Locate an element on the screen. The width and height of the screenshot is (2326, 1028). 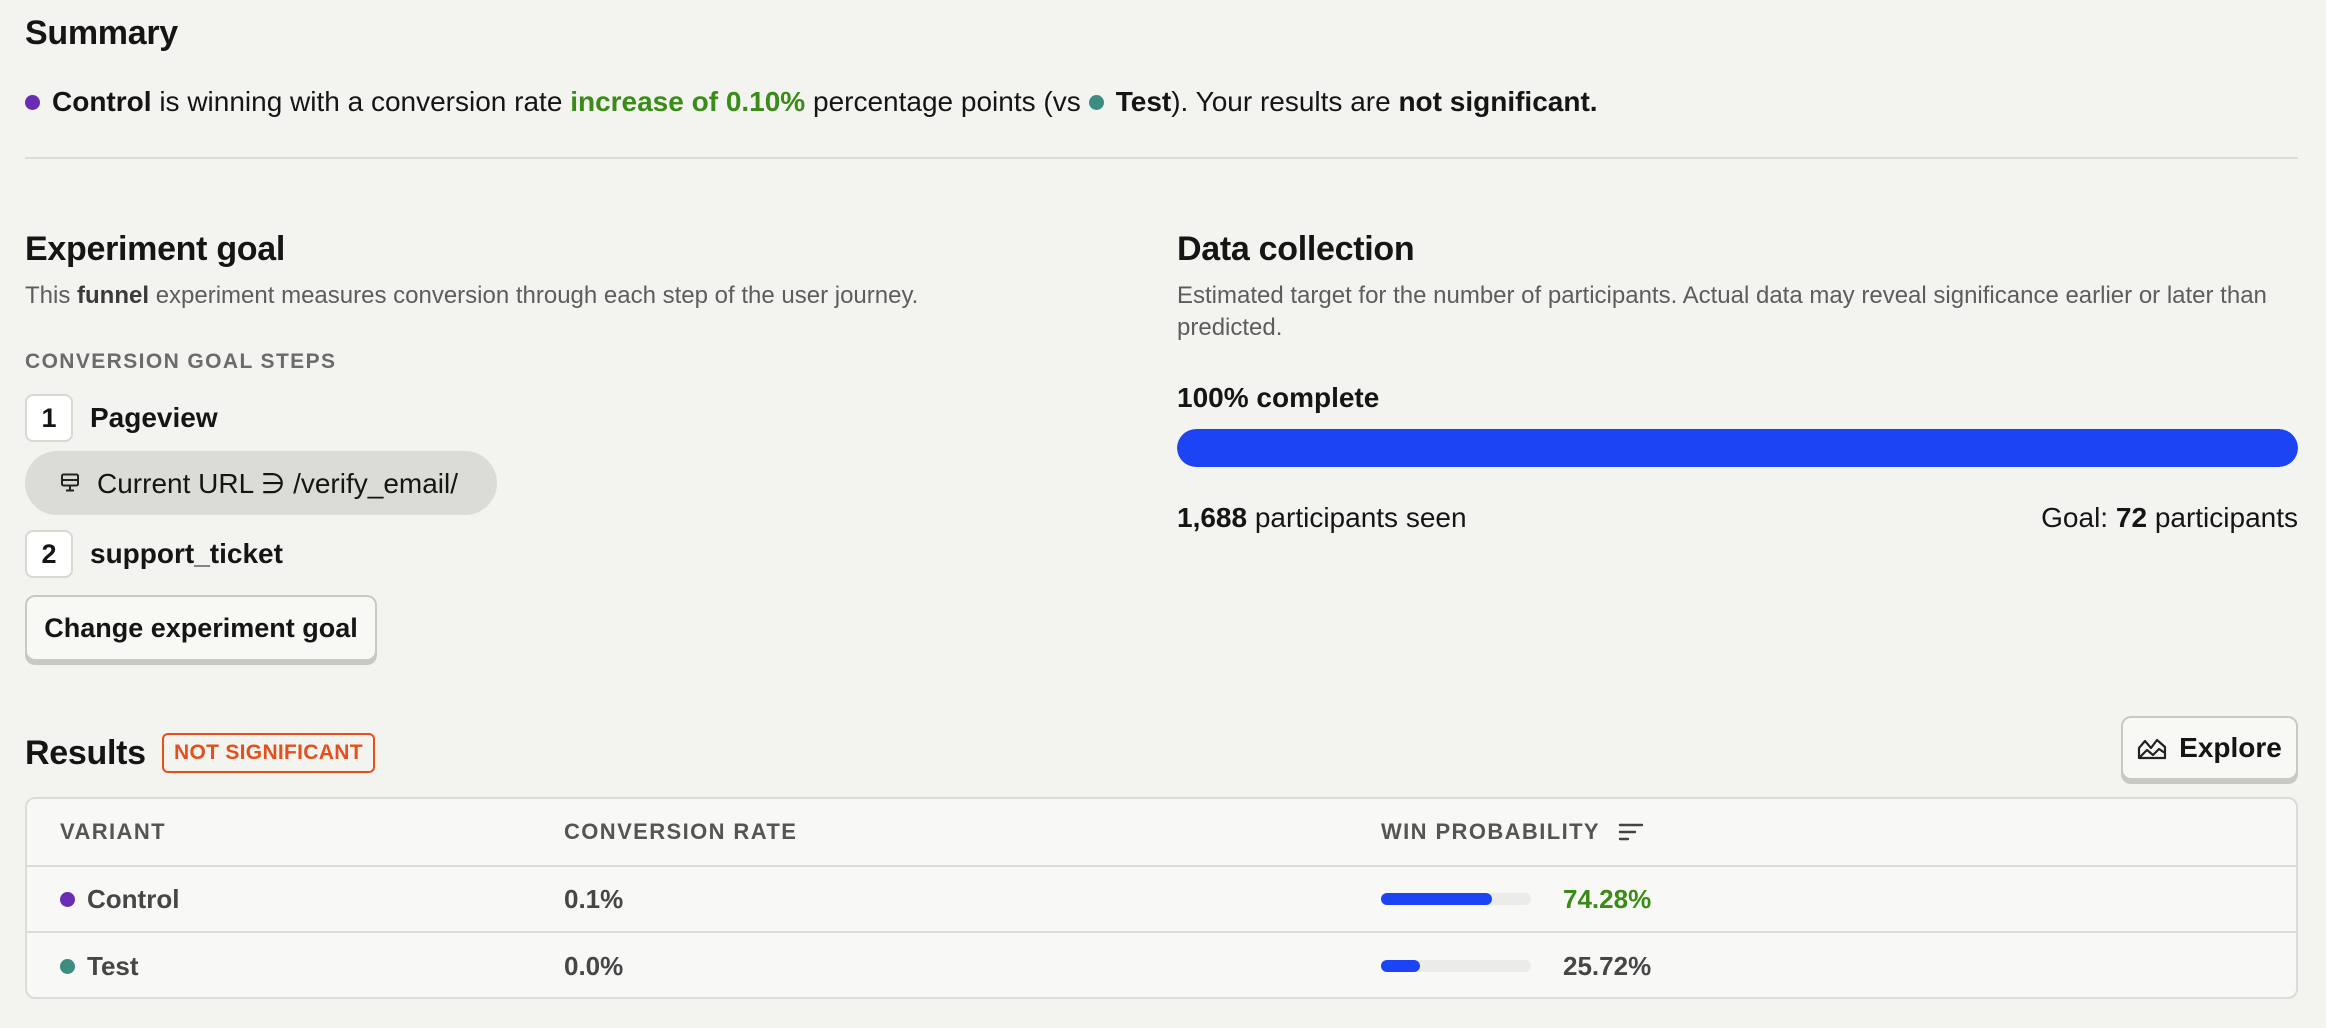
conversion-rate-cell: 0.1% is located at coordinates (594, 898).